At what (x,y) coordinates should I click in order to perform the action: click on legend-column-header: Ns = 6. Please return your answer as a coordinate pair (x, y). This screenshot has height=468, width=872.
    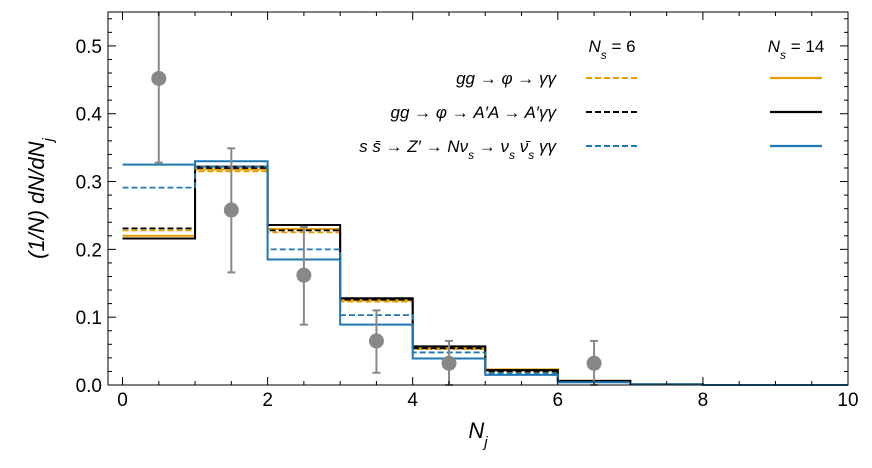
    Looking at the image, I should click on (611, 49).